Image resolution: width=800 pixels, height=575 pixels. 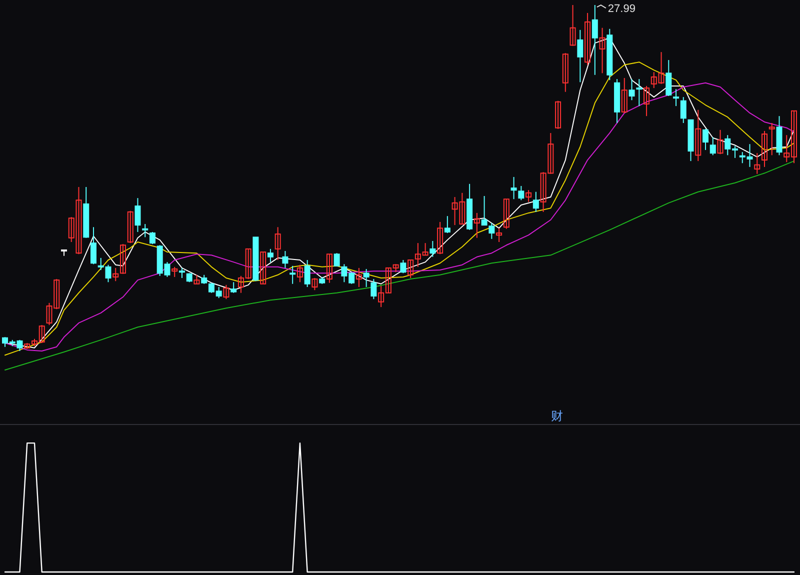 I want to click on text: 财, so click(x=557, y=416).